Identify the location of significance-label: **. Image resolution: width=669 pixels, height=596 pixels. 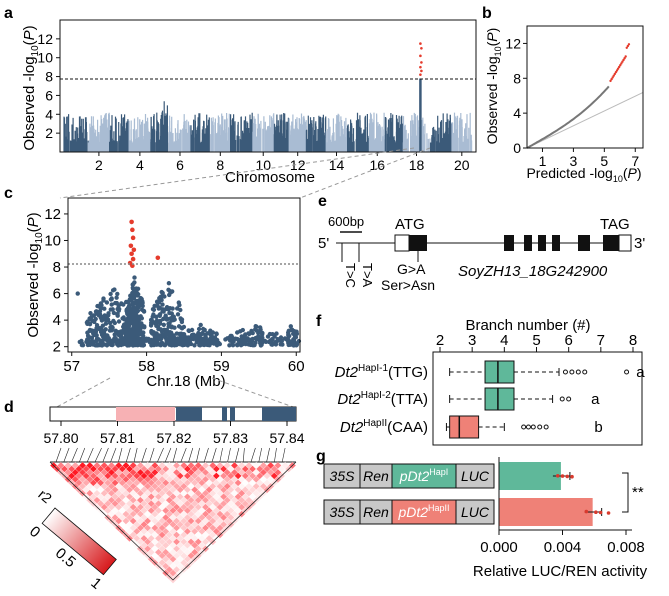
(638, 492).